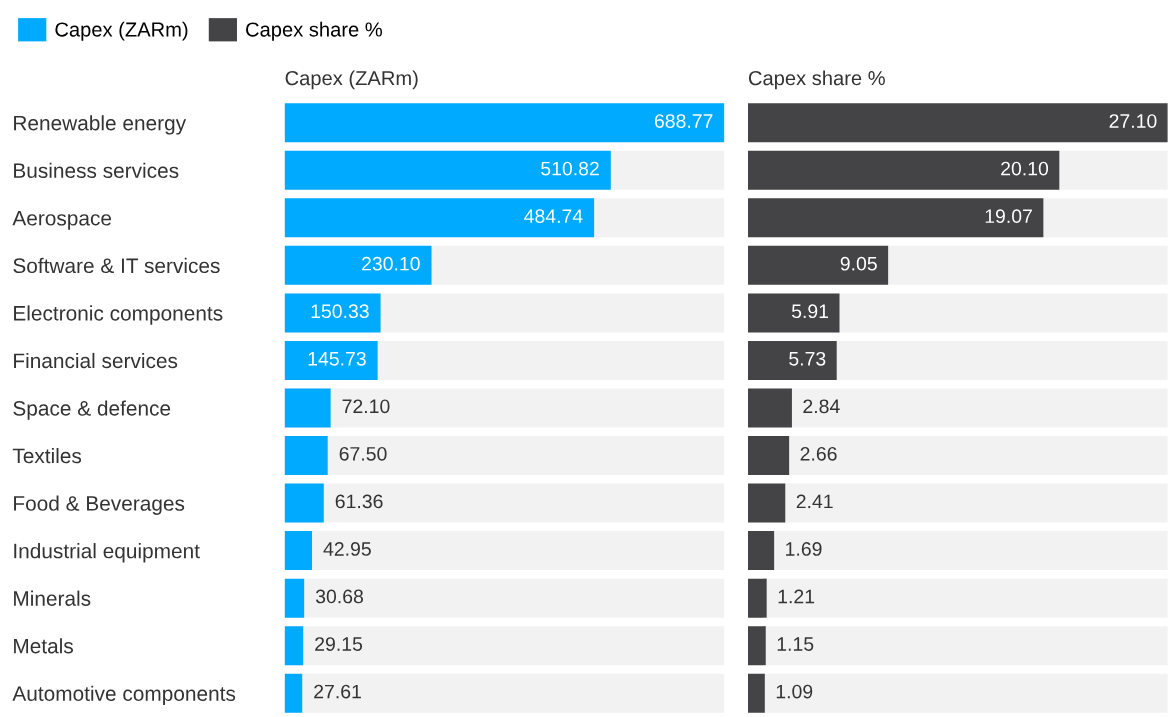 This screenshot has width=1176, height=717. Describe the element at coordinates (351, 80) in the screenshot. I see `chart-title: Capex (ZARm)` at that location.